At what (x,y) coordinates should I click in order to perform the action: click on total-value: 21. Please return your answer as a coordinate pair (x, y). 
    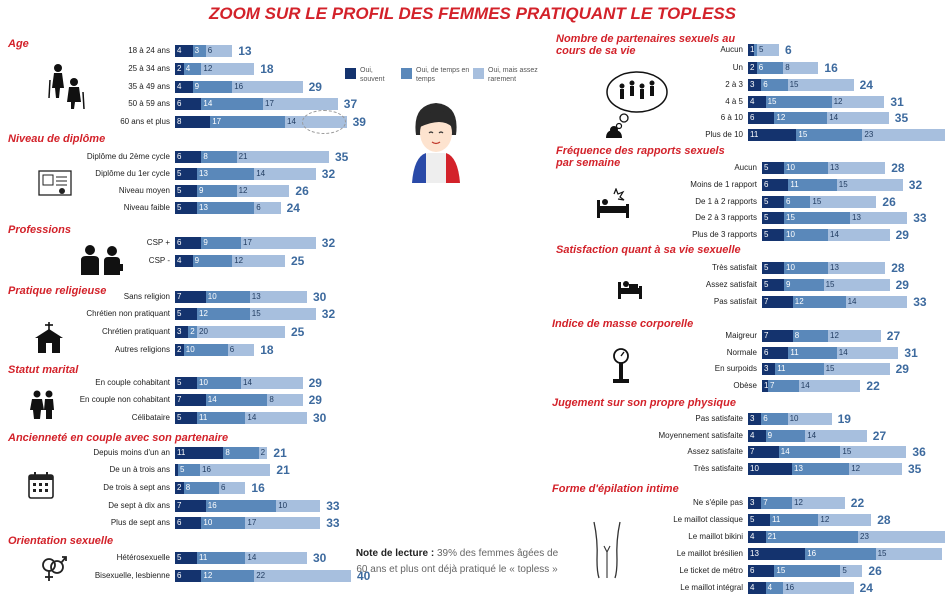
    Looking at the image, I should click on (280, 453).